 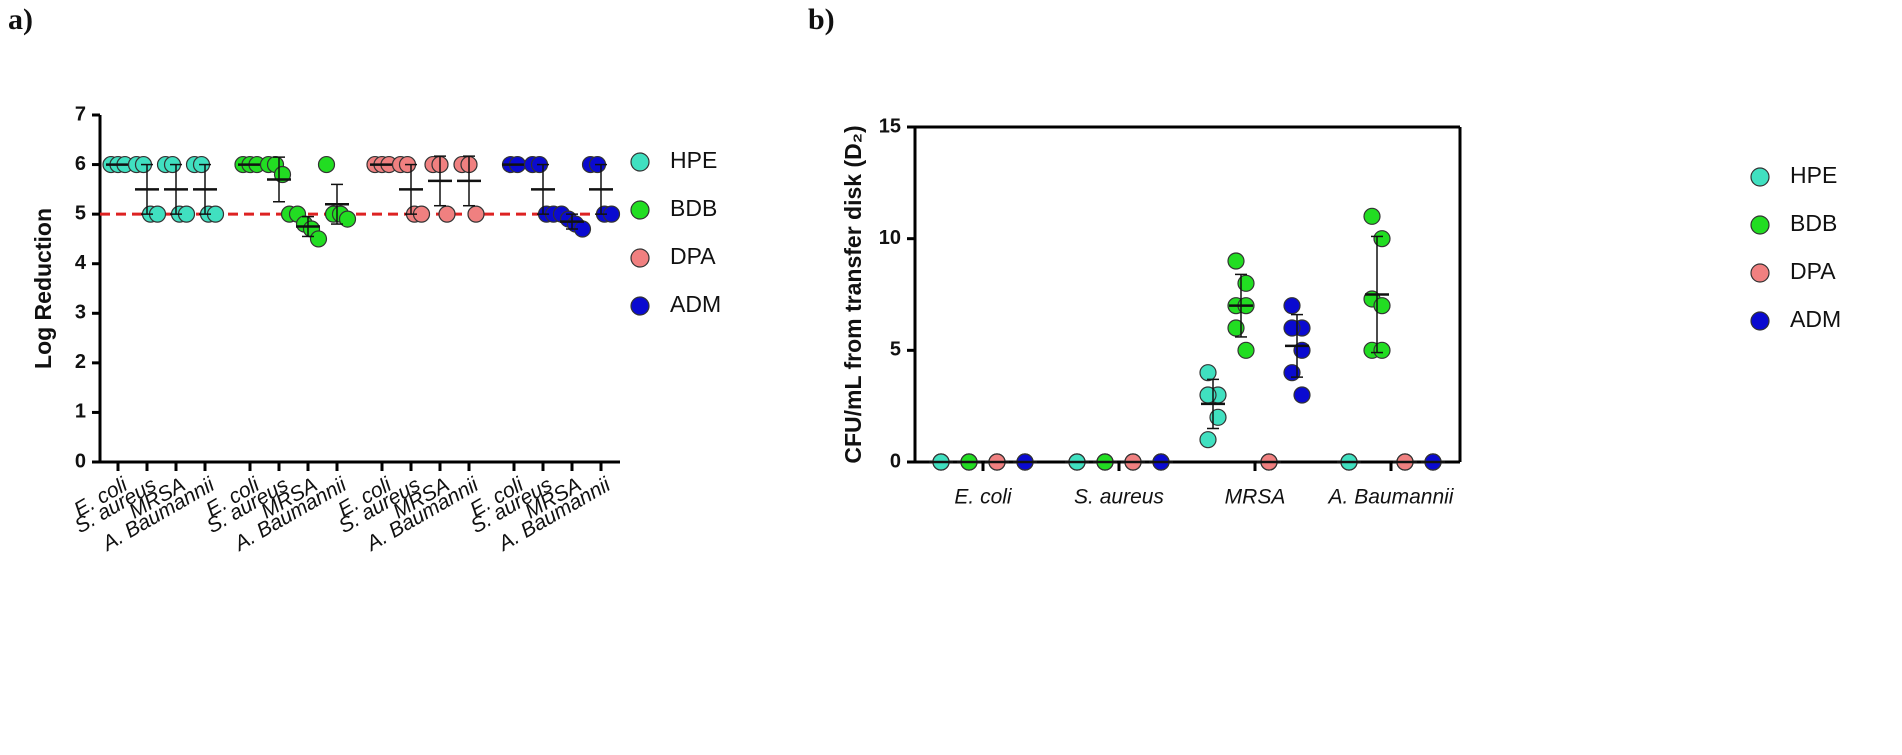 What do you see at coordinates (1119, 497) in the screenshot?
I see `x-tick-label: S. aureus` at bounding box center [1119, 497].